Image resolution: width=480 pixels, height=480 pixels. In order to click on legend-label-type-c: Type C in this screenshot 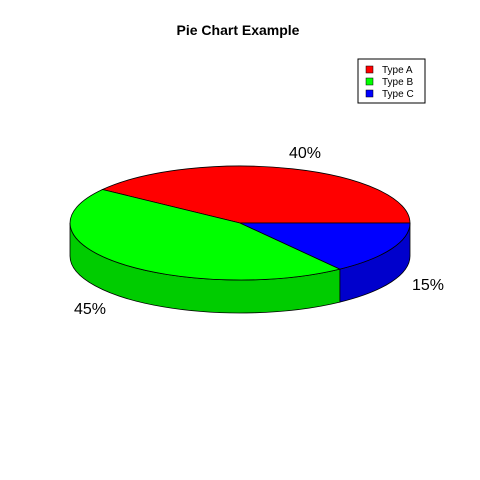, I will do `click(398, 94)`.